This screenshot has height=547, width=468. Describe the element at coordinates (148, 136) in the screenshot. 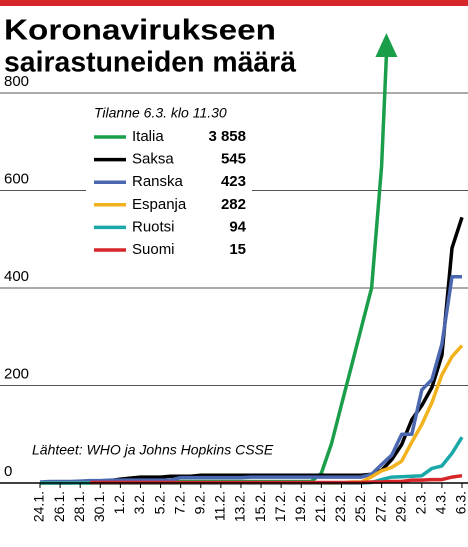

I see `legend-label: Italia` at that location.